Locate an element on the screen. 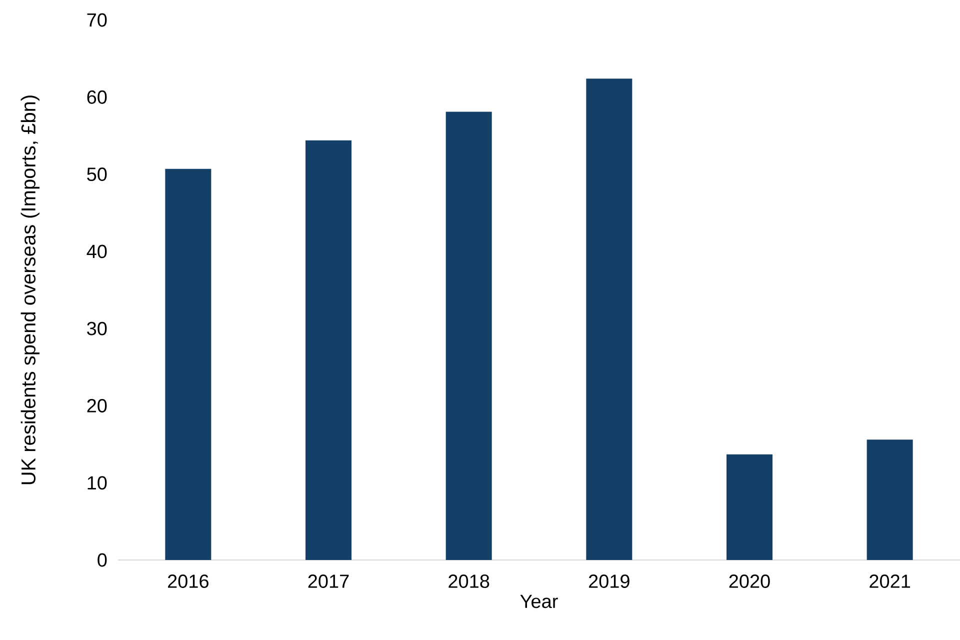  y-tick-label: 60 is located at coordinates (97, 97).